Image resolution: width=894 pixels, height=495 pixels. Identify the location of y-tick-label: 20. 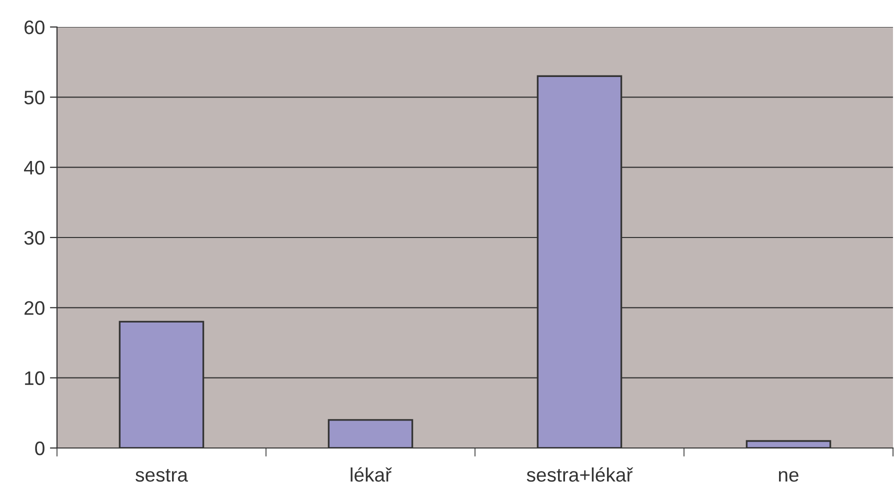
(34, 308).